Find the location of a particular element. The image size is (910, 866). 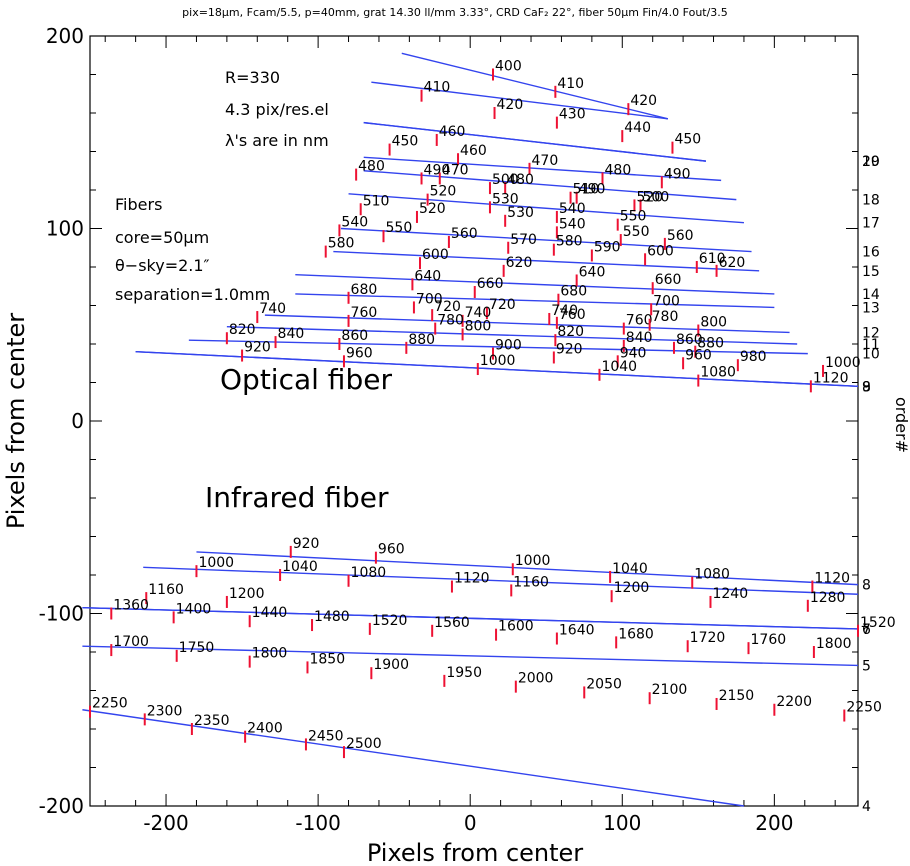

wavelength-label: 1440 is located at coordinates (270, 613).